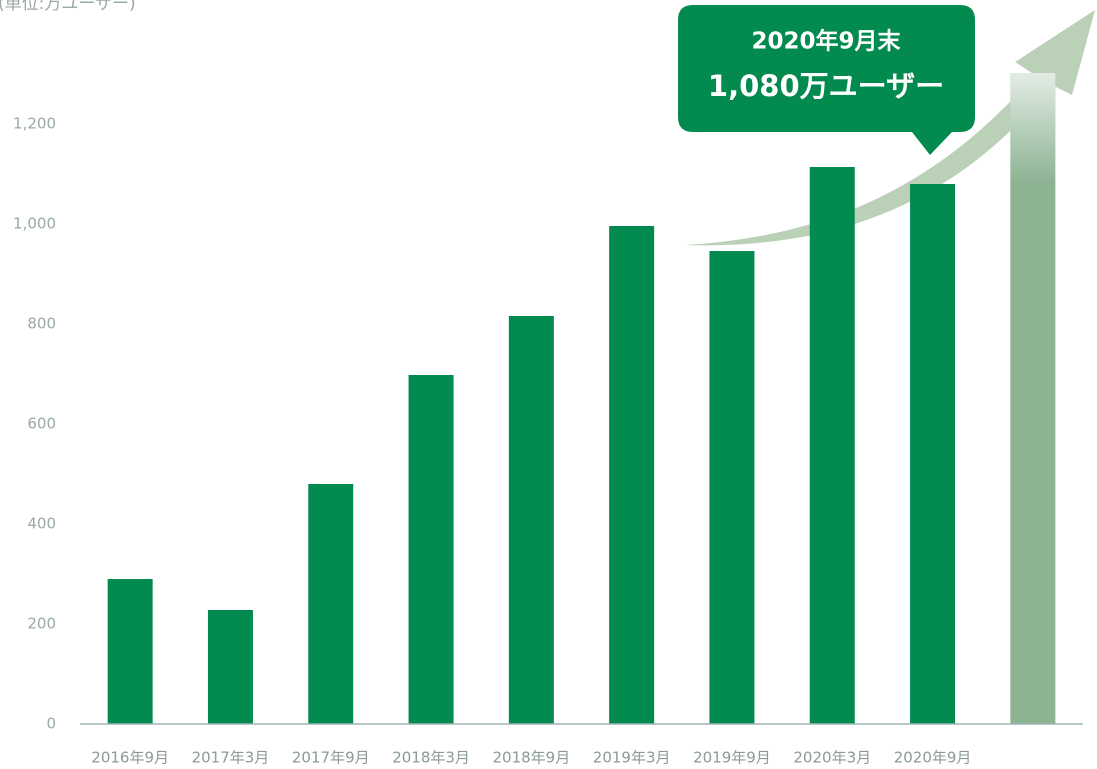 The width and height of the screenshot is (1097, 769). What do you see at coordinates (231, 758) in the screenshot?
I see `x-tick-label: 2017年3月` at bounding box center [231, 758].